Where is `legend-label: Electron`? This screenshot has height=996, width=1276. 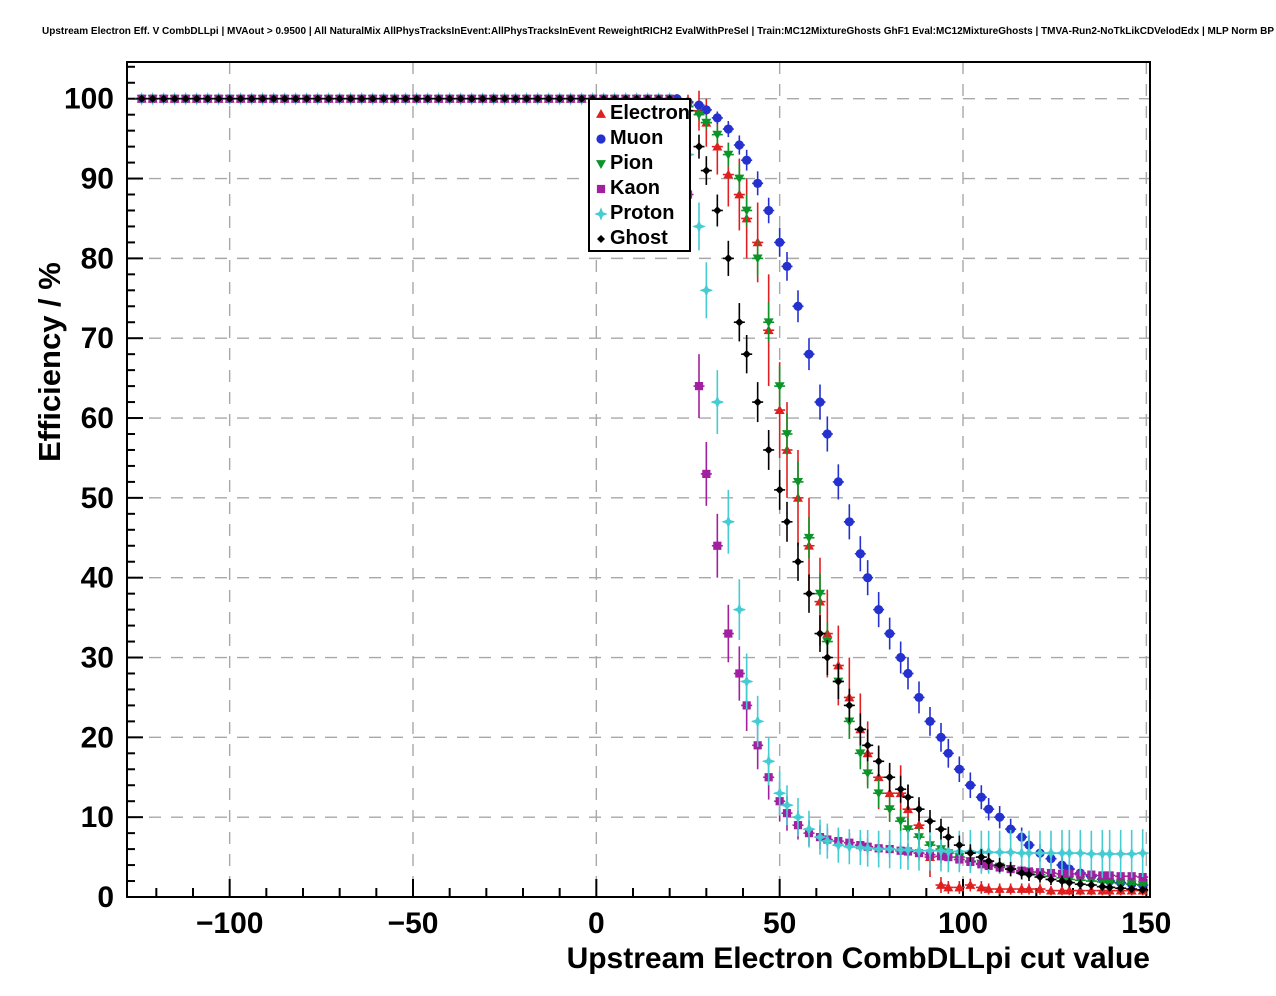
legend-label: Electron is located at coordinates (650, 112).